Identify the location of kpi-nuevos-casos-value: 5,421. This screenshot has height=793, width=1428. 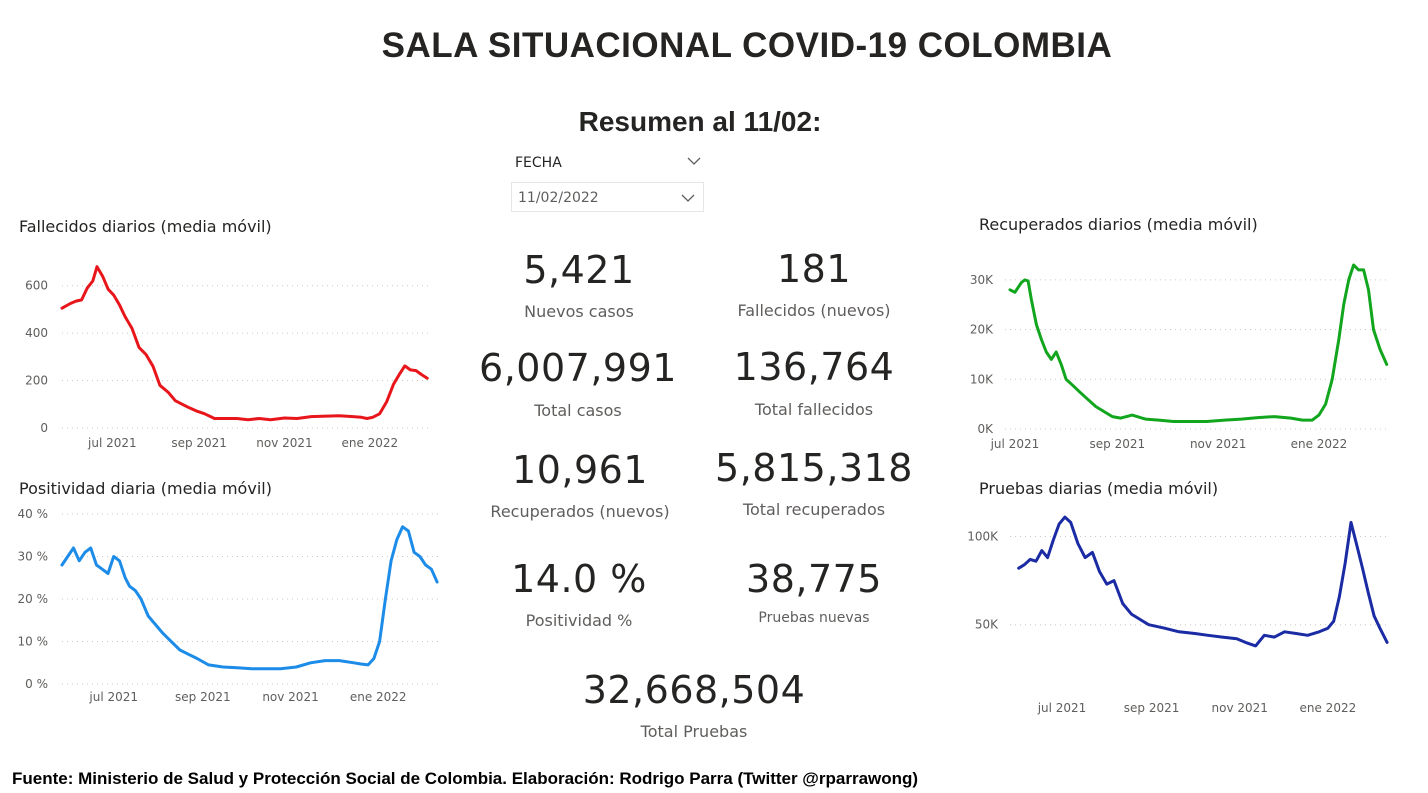
(579, 270).